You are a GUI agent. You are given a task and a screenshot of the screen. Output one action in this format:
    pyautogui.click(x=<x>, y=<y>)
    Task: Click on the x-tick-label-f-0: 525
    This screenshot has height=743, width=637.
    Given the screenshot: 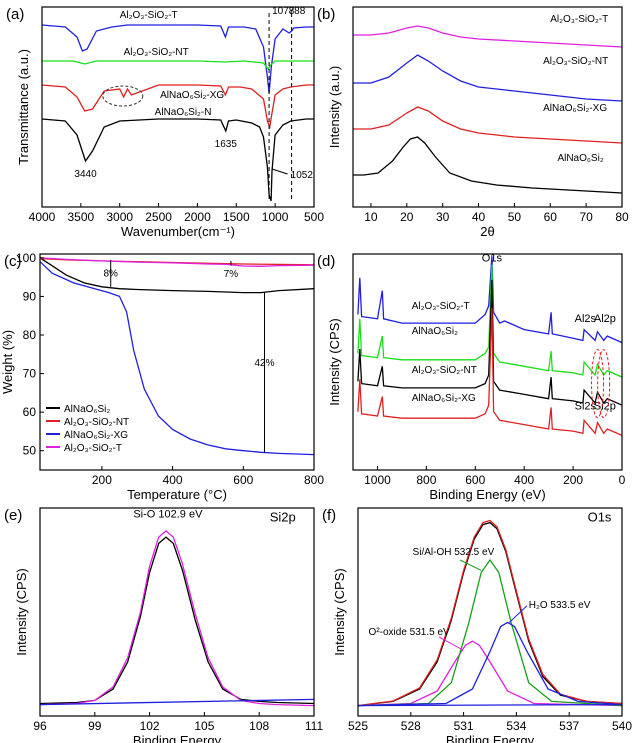 What is the action you would take?
    pyautogui.click(x=358, y=726)
    